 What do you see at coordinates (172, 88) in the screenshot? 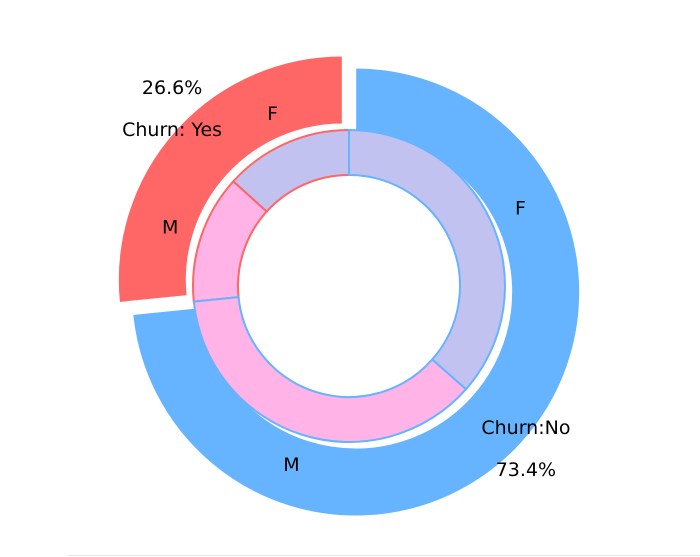
I see `outer-pct-label-churn-yes: 26.6%` at bounding box center [172, 88].